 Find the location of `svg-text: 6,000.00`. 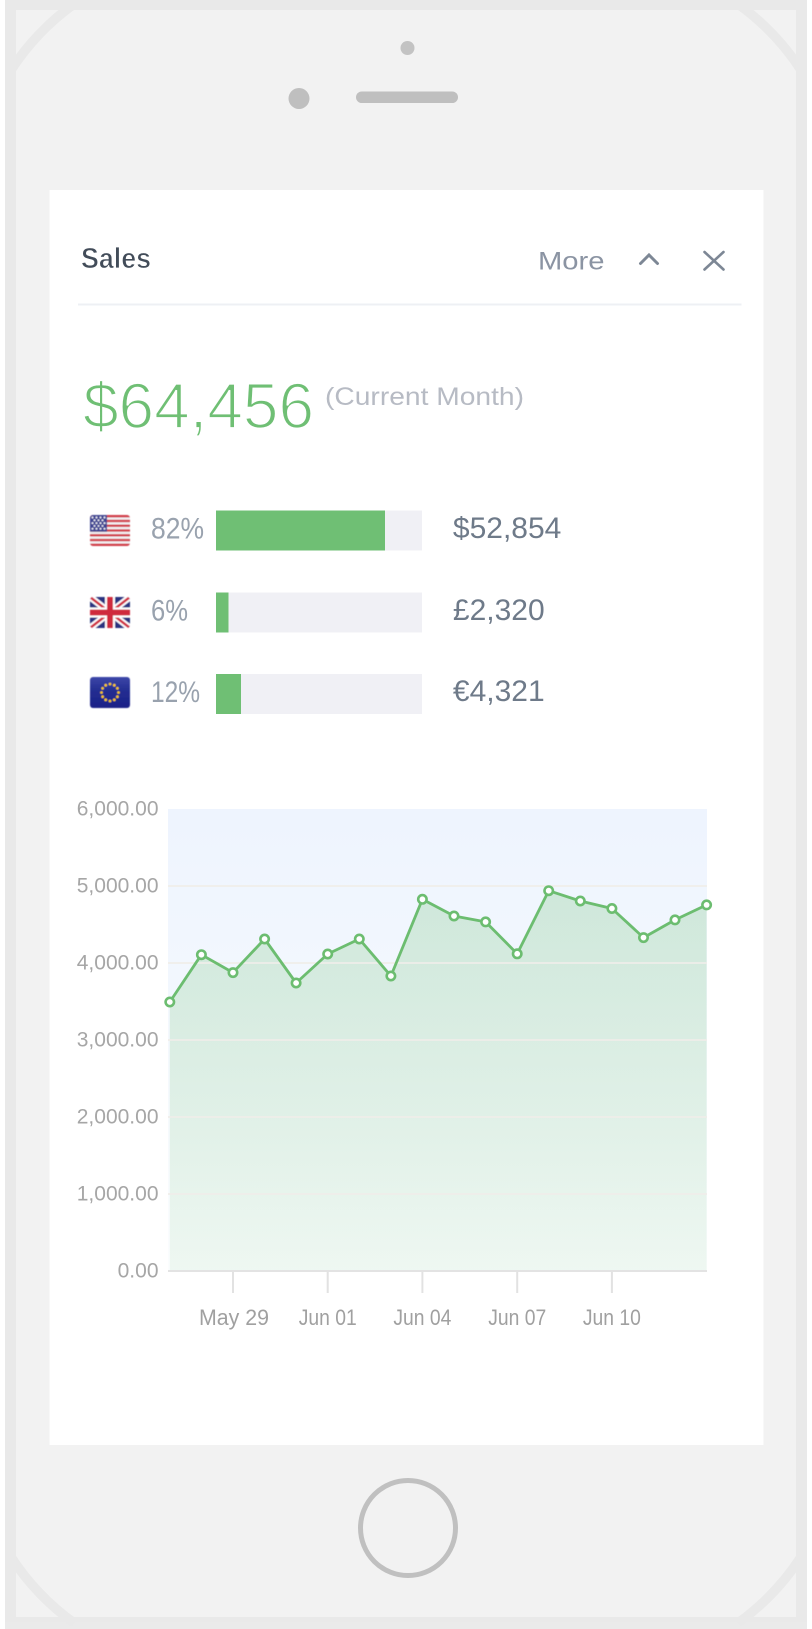

svg-text: 6,000.00 is located at coordinates (118, 809).